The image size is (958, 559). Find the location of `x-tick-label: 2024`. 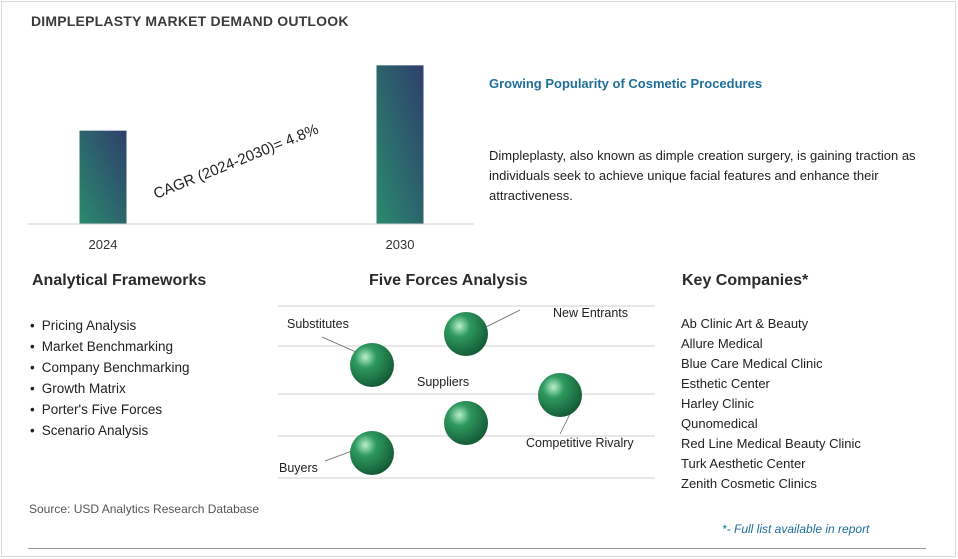

x-tick-label: 2024 is located at coordinates (103, 244).